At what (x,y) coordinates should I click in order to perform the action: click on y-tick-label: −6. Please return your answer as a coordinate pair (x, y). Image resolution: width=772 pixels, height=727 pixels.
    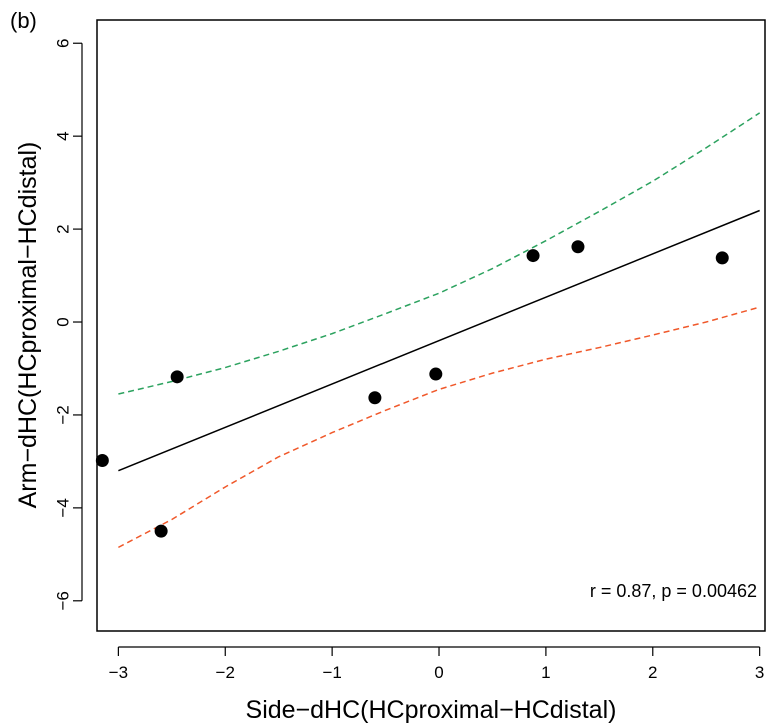
    Looking at the image, I should click on (62, 600).